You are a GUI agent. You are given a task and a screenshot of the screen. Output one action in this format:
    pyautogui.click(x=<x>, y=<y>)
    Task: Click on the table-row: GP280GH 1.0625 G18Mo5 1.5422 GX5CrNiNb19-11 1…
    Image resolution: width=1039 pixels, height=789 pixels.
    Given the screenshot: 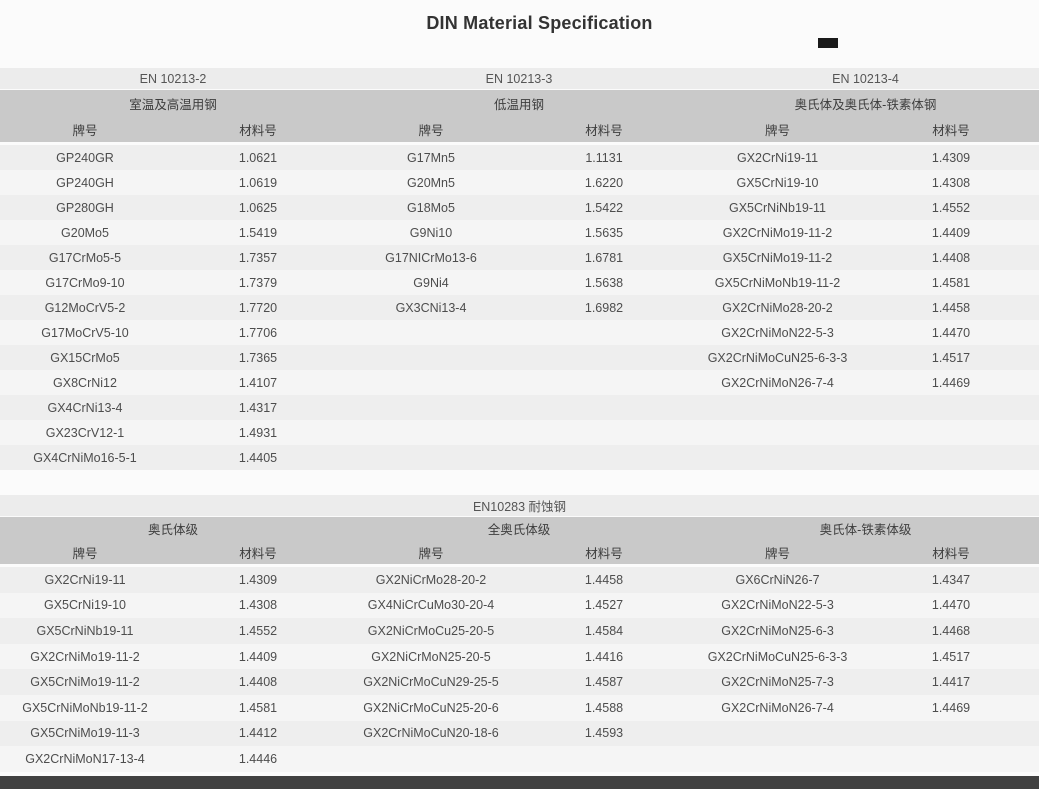 What is the action you would take?
    pyautogui.click(x=519, y=207)
    